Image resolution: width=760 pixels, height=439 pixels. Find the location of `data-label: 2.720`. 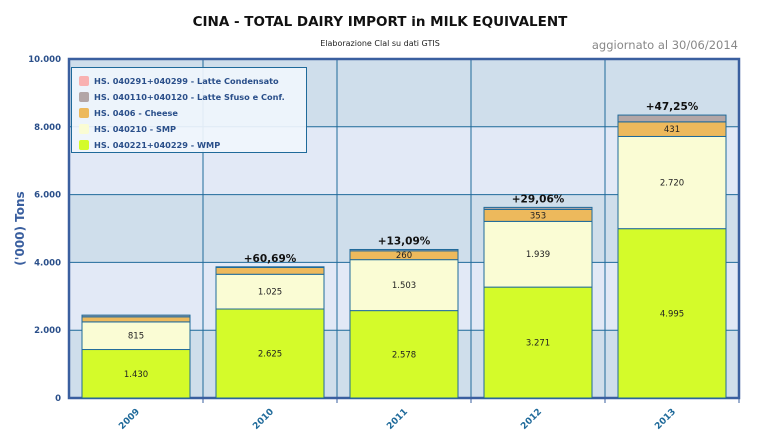

data-label: 2.720 is located at coordinates (672, 184).